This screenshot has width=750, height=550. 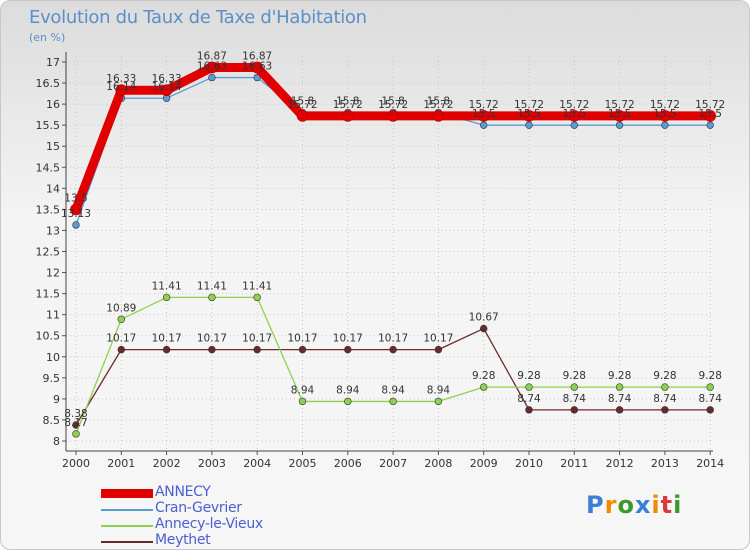 I want to click on chart-unit-label: (en %), so click(x=47, y=37).